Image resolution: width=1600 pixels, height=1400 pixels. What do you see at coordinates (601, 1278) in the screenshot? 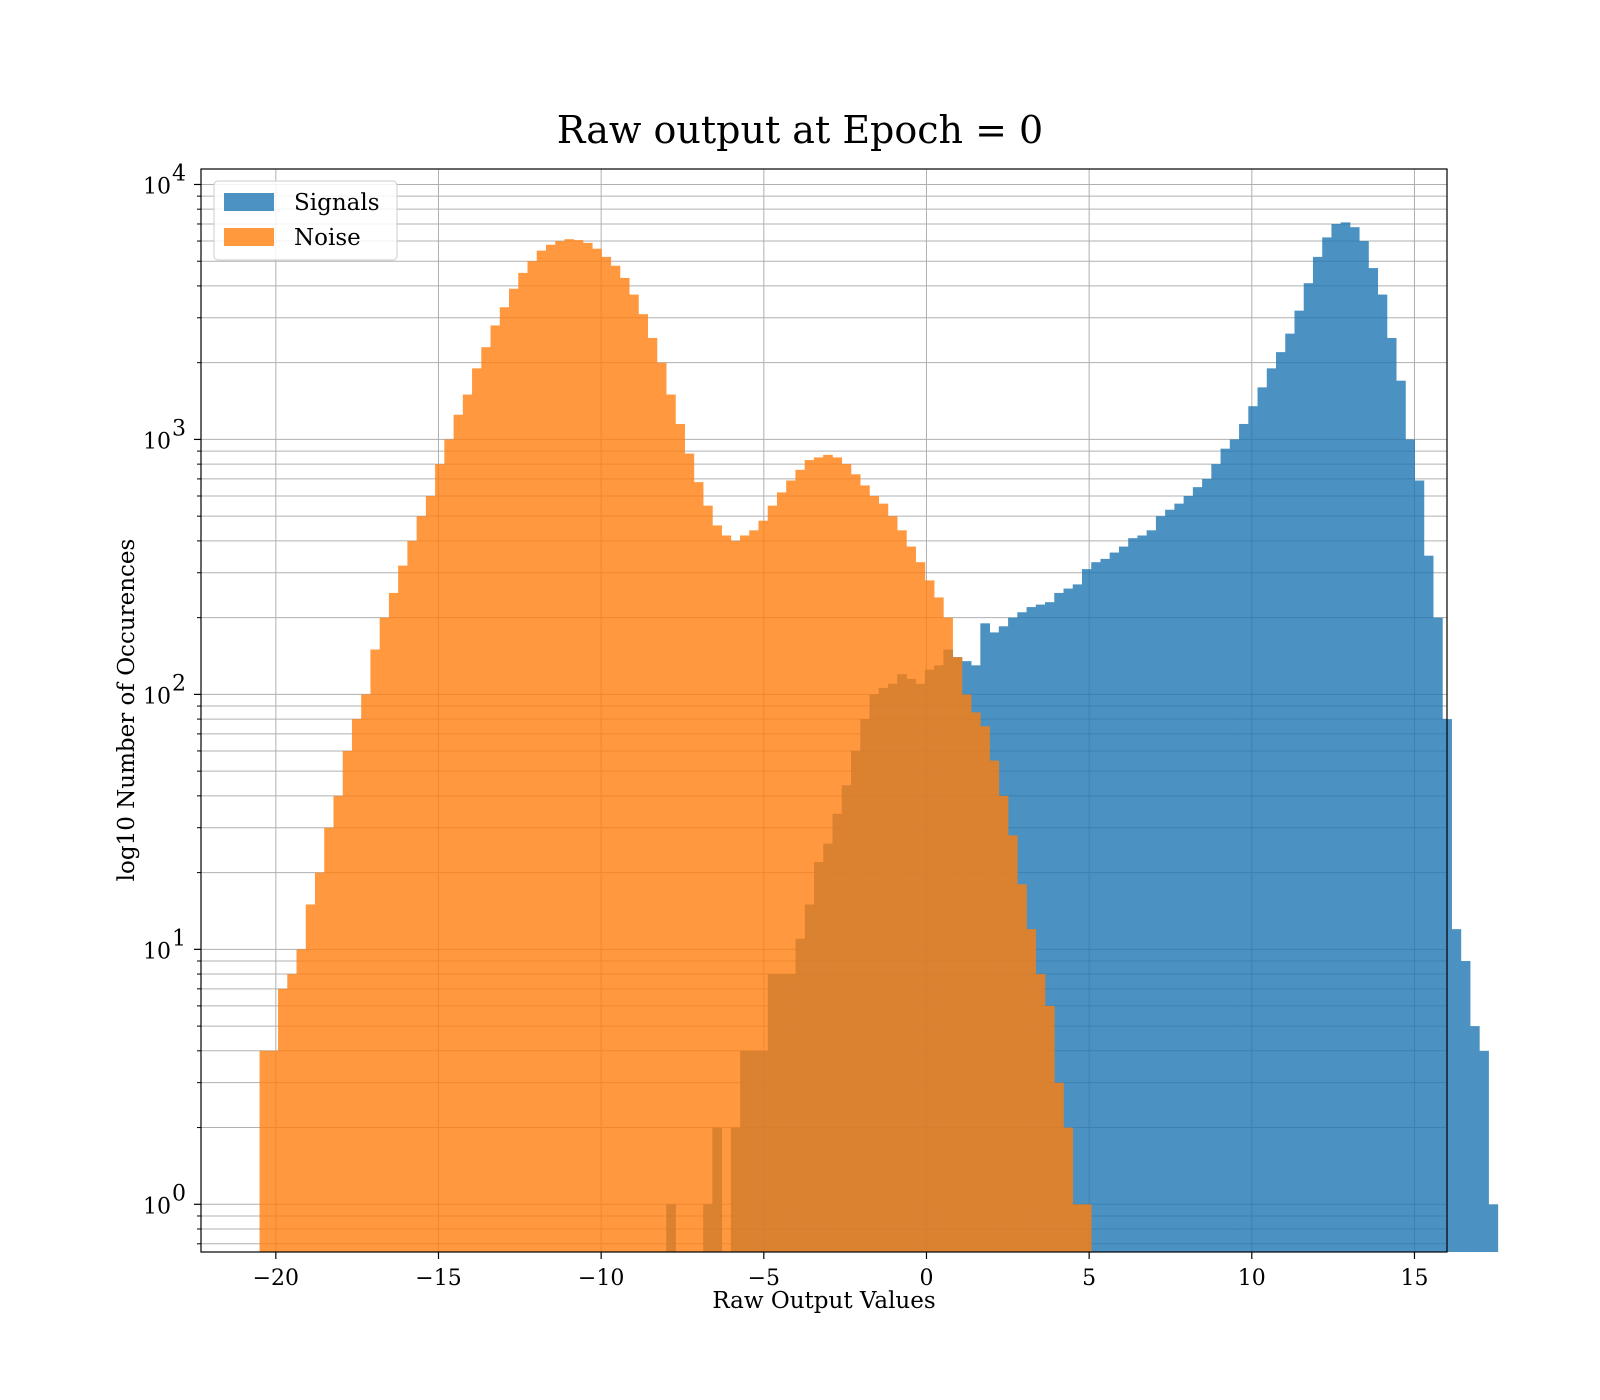
I see `x-tick-label: −10` at bounding box center [601, 1278].